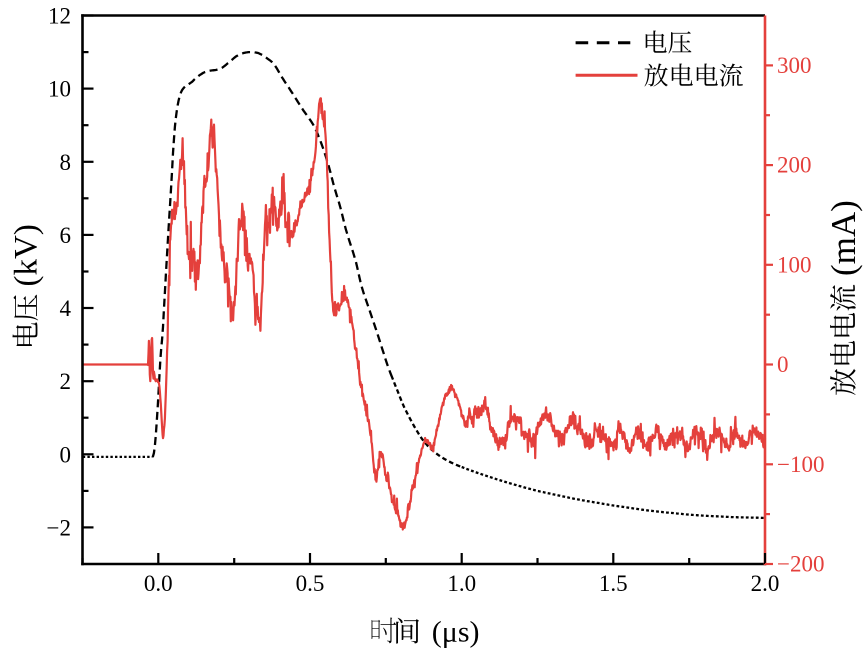 The height and width of the screenshot is (649, 865). Describe the element at coordinates (765, 583) in the screenshot. I see `svg-text: 2.0` at that location.